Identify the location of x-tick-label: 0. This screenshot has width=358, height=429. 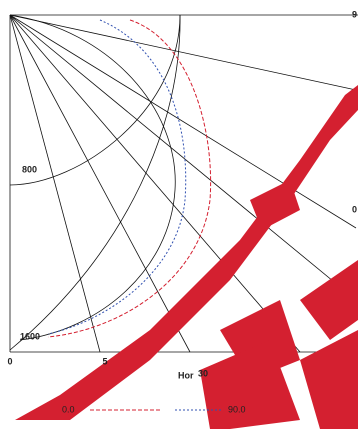
(9, 361).